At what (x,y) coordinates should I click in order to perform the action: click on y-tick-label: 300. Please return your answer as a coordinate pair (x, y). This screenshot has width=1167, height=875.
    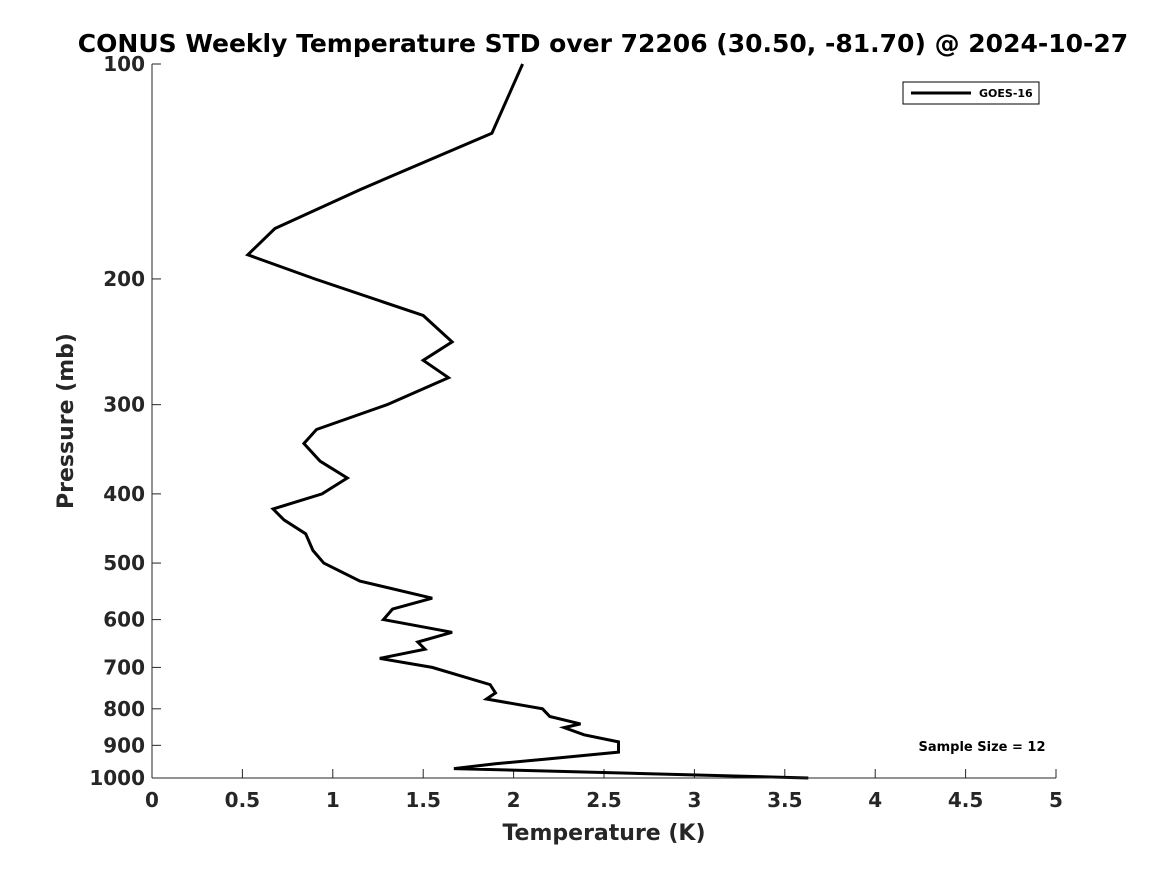
    Looking at the image, I should click on (124, 405).